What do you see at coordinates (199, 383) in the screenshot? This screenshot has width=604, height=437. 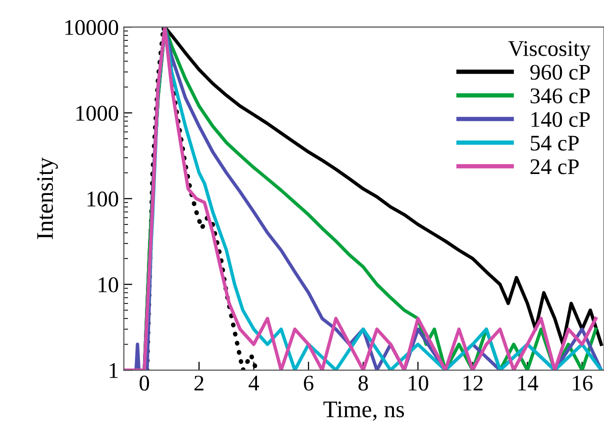 I see `x-tick-label: 2` at bounding box center [199, 383].